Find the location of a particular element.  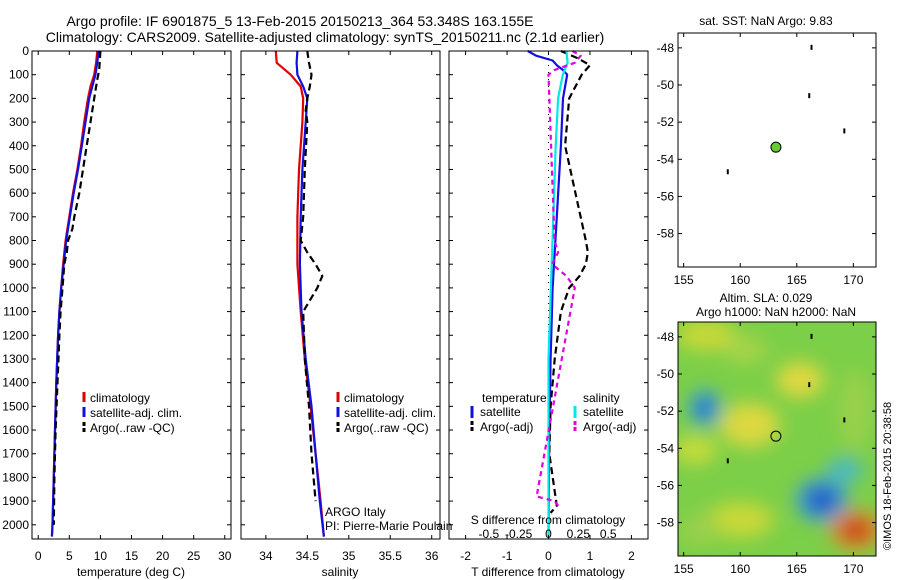

sla-map-title-line2: Argo h1000: NaN h2000: NaN is located at coordinates (776, 312).